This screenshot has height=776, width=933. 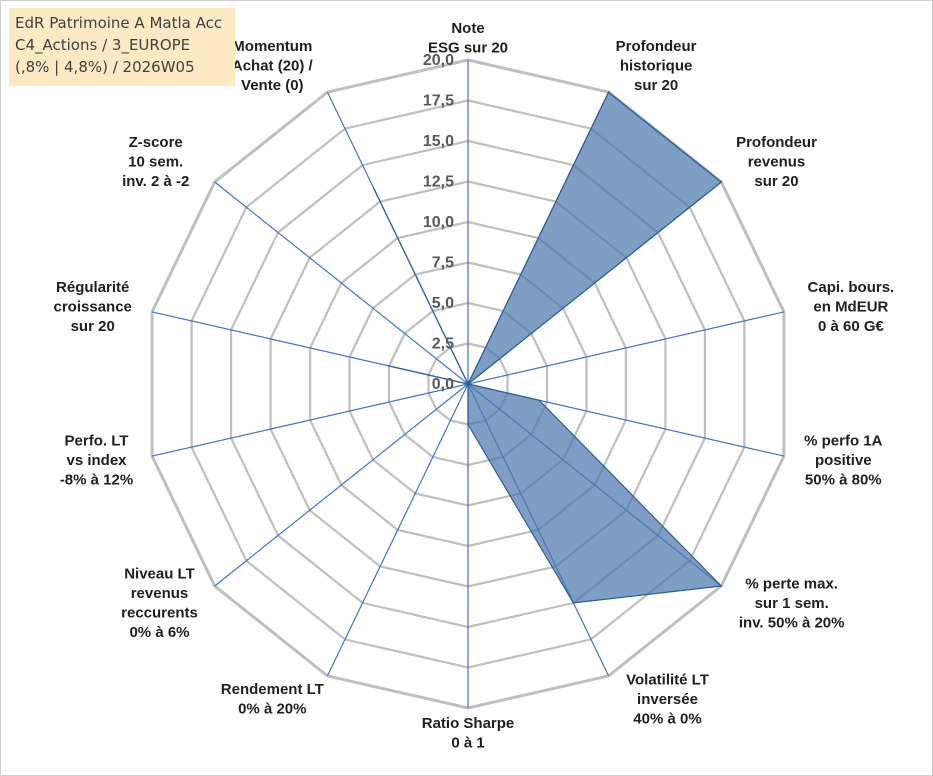 What do you see at coordinates (438, 101) in the screenshot?
I see `tick-label: 17,5` at bounding box center [438, 101].